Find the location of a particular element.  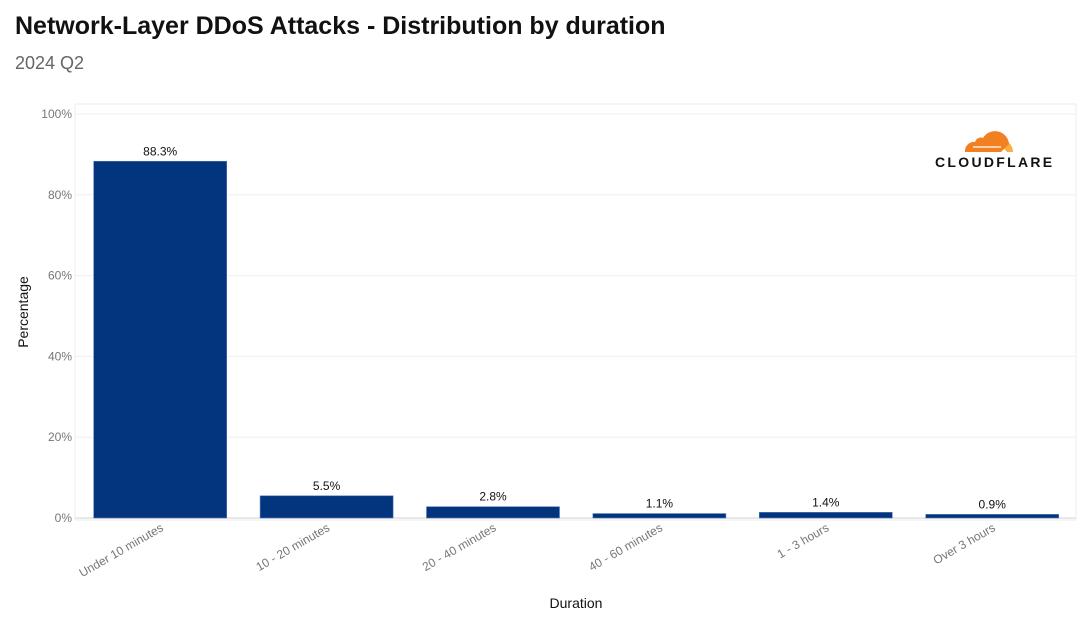

y-tick-label: 60% is located at coordinates (60, 276).